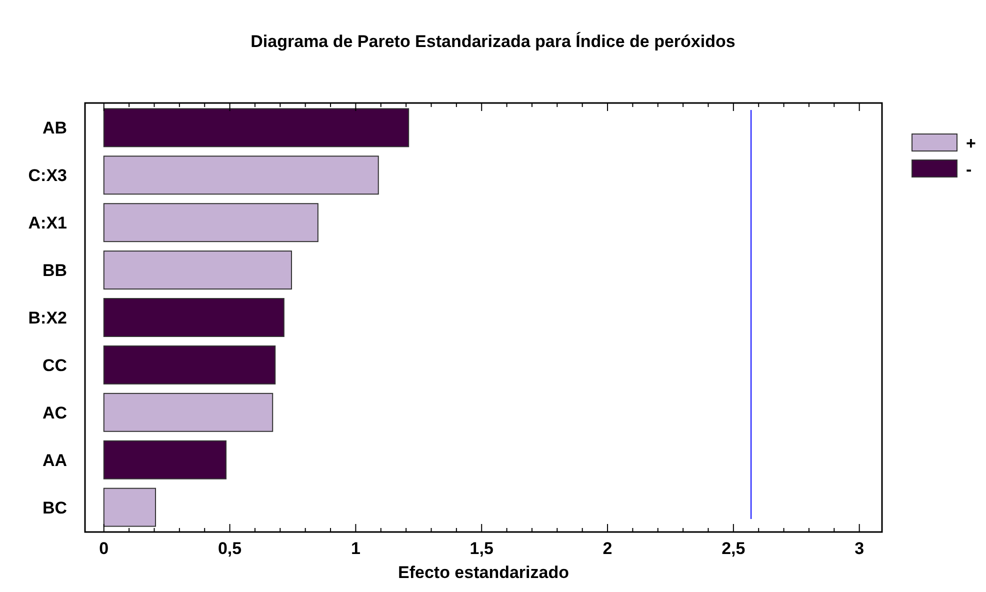 This screenshot has height=592, width=986. Describe the element at coordinates (104, 548) in the screenshot. I see `x-tick-label: 0` at that location.